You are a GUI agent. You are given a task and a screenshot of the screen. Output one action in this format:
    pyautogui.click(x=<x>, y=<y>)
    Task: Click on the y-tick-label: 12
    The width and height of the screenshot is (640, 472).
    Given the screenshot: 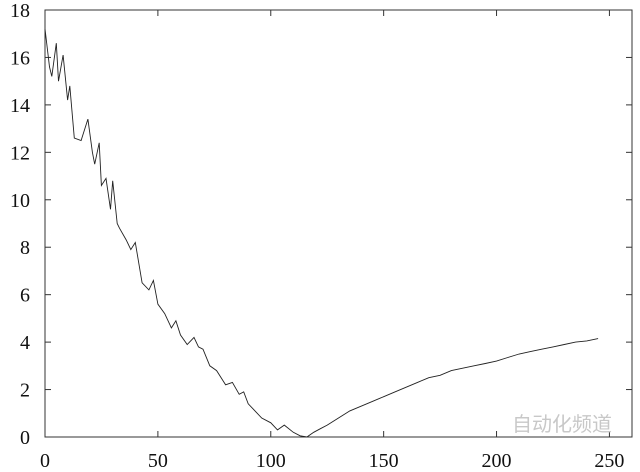 What is the action you would take?
    pyautogui.click(x=20, y=153)
    